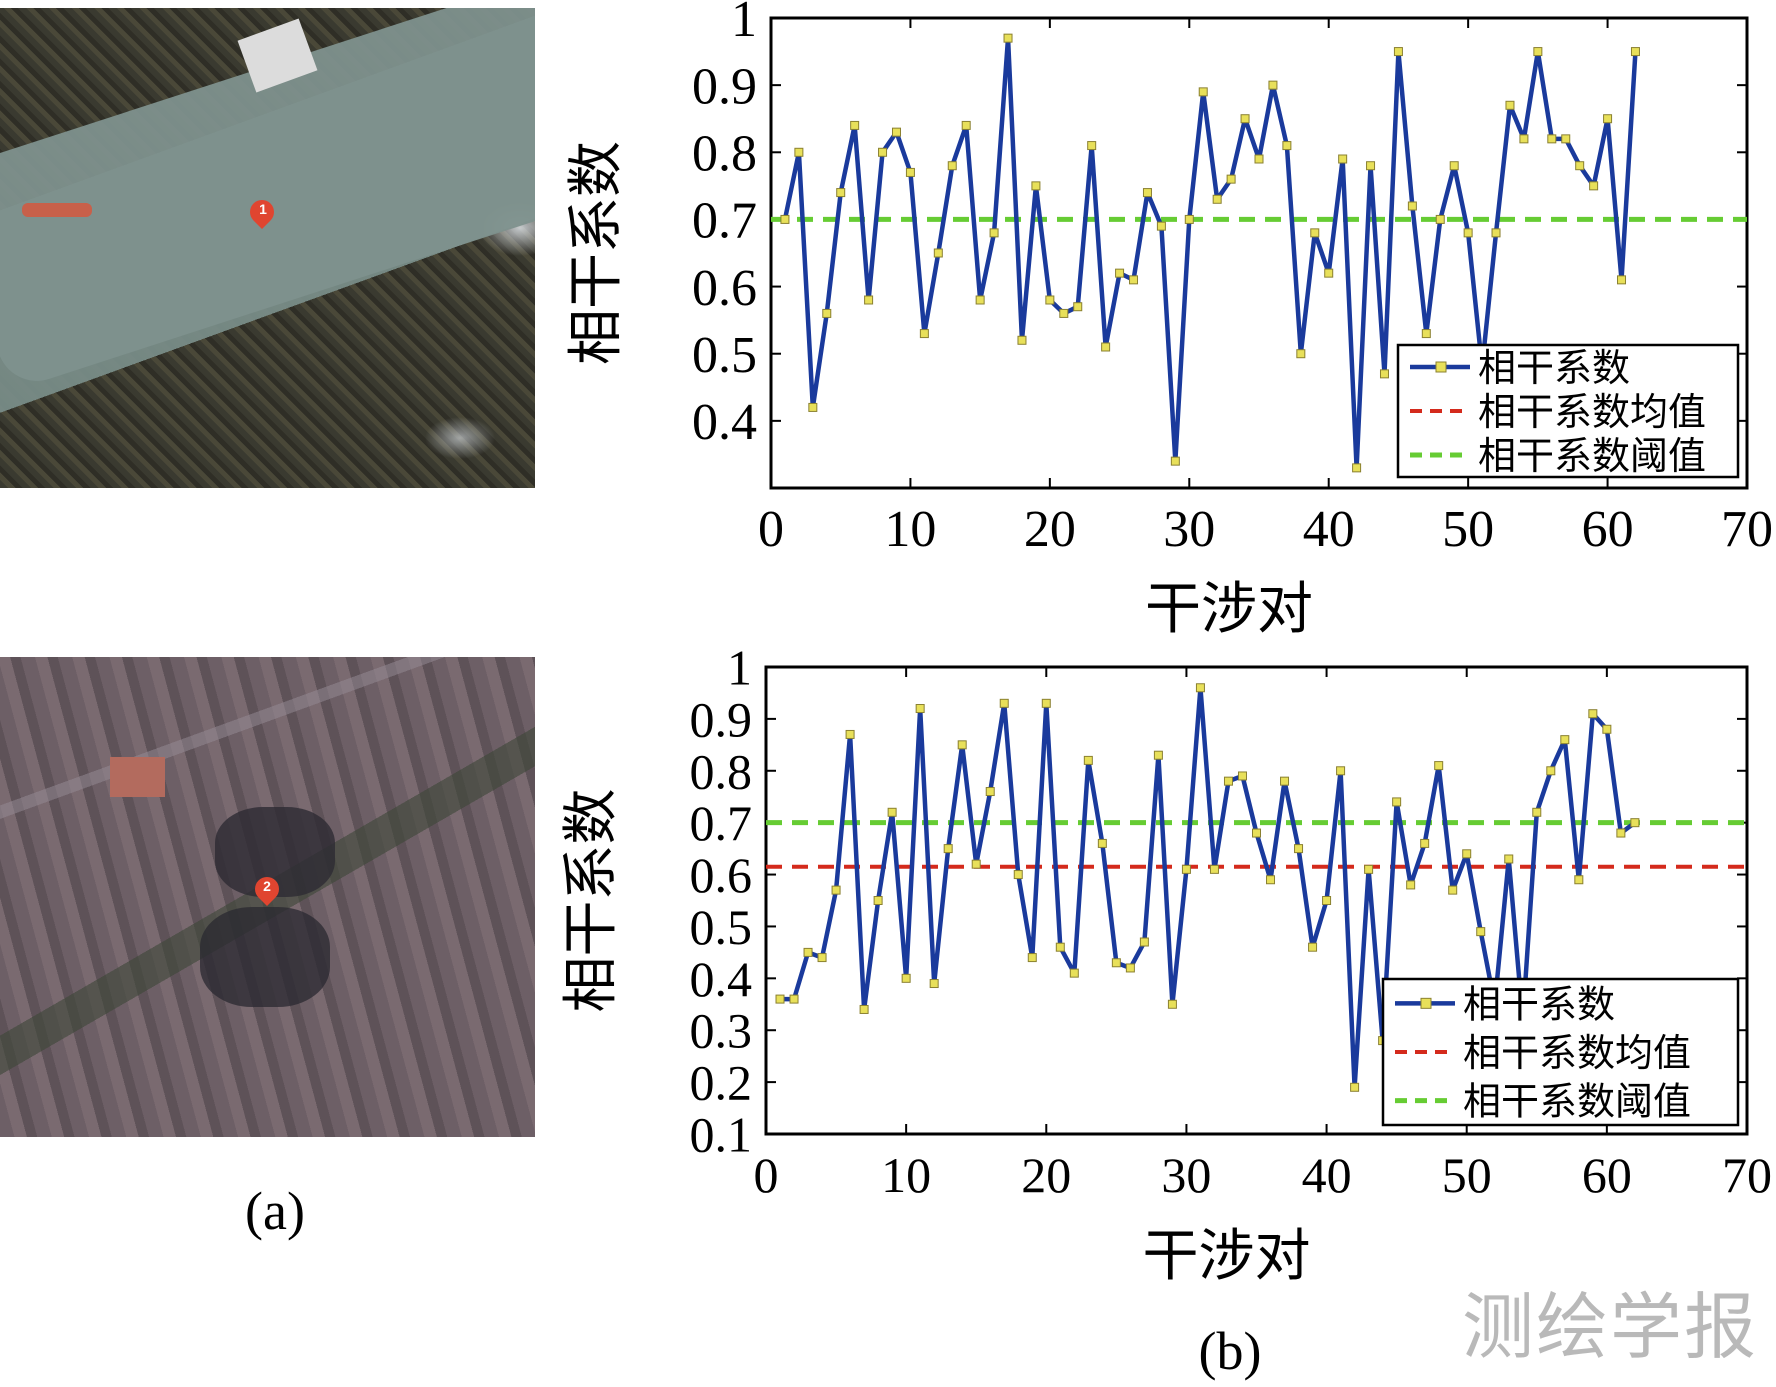 The image size is (1776, 1387). What do you see at coordinates (1554, 369) in the screenshot?
I see `legend-label: 相干系数` at bounding box center [1554, 369].